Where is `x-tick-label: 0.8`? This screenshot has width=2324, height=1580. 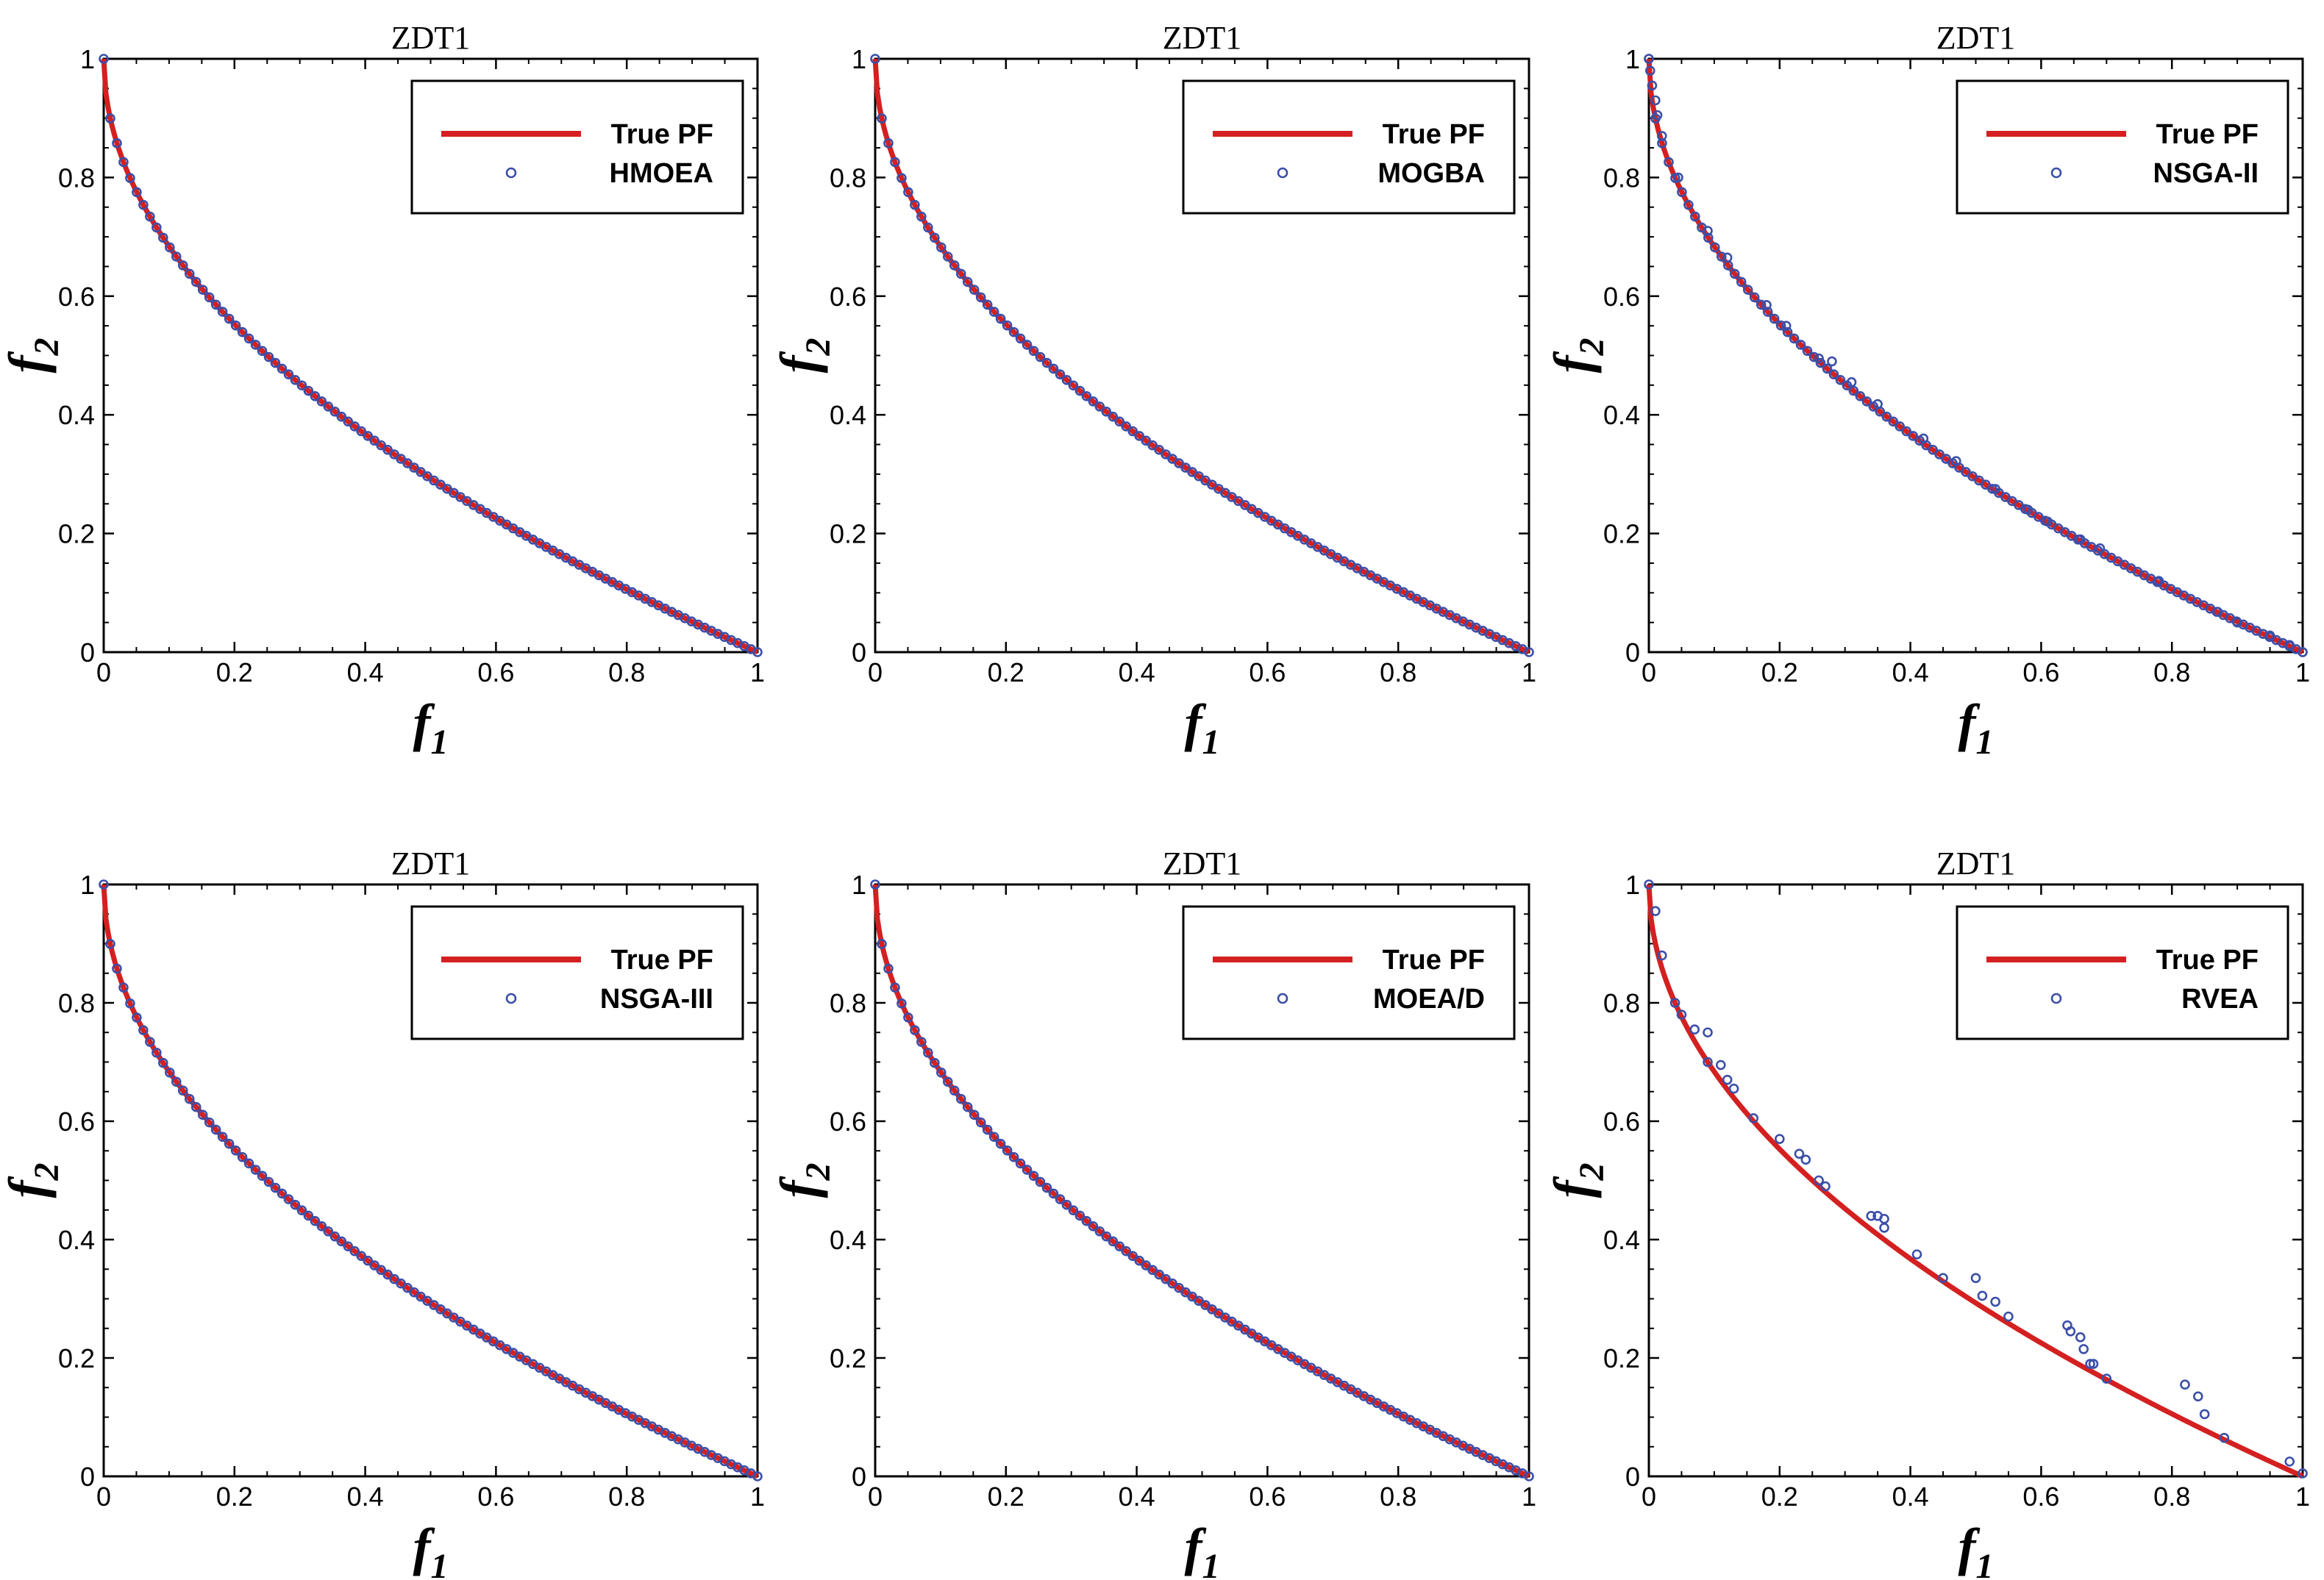 x-tick-label: 0.8 is located at coordinates (1398, 672).